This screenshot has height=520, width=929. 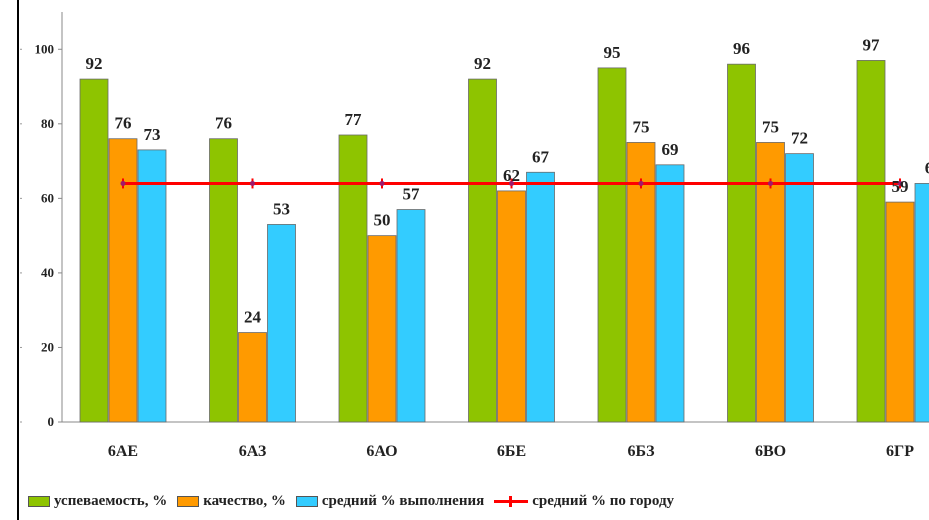 I want to click on legend-swatch-red-line, so click(x=511, y=501).